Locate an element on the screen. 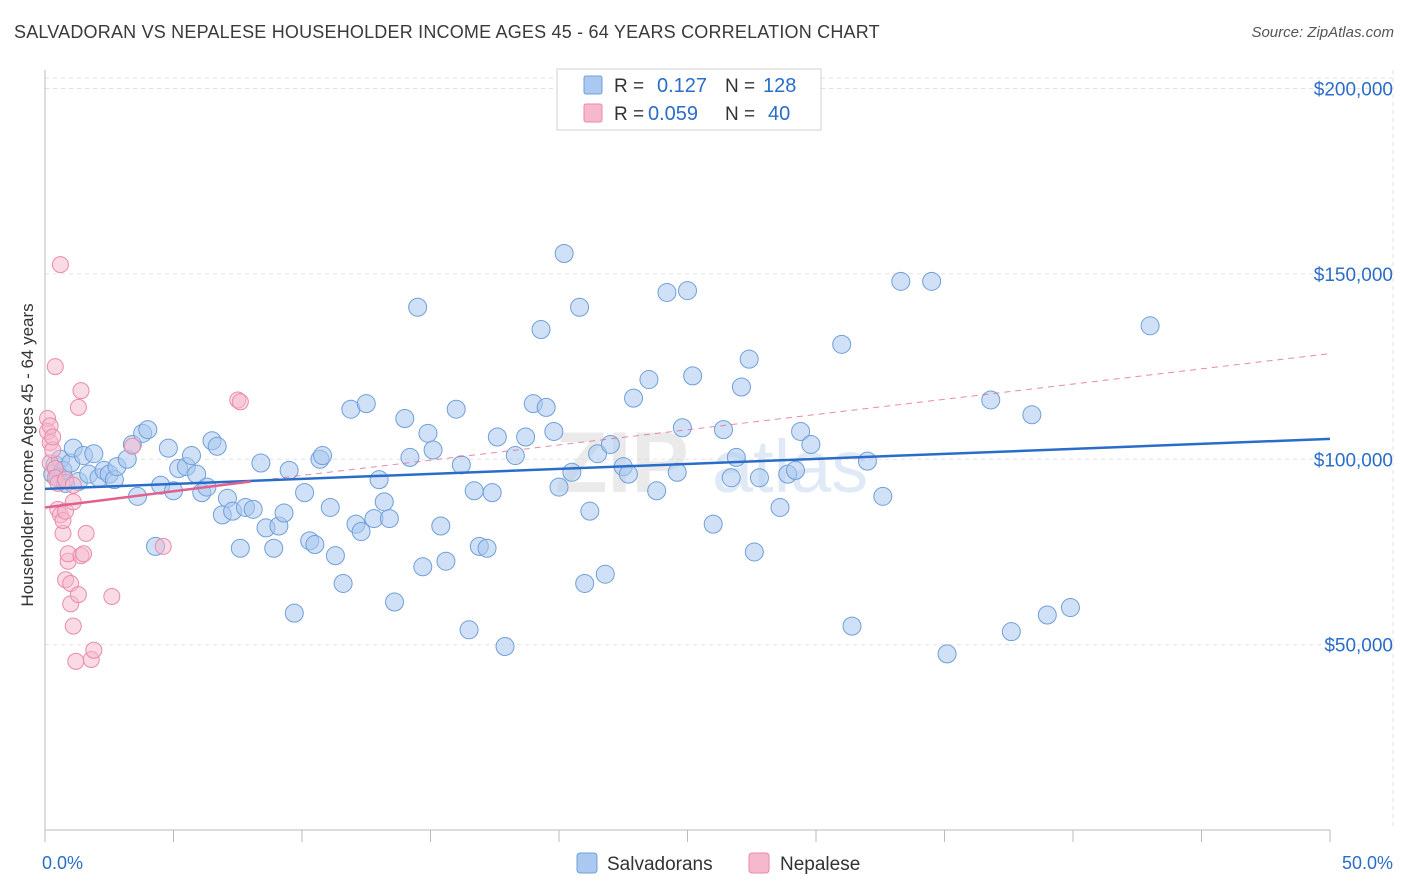 The width and height of the screenshot is (1406, 892). legend-n-value-1: 40 is located at coordinates (779, 114).